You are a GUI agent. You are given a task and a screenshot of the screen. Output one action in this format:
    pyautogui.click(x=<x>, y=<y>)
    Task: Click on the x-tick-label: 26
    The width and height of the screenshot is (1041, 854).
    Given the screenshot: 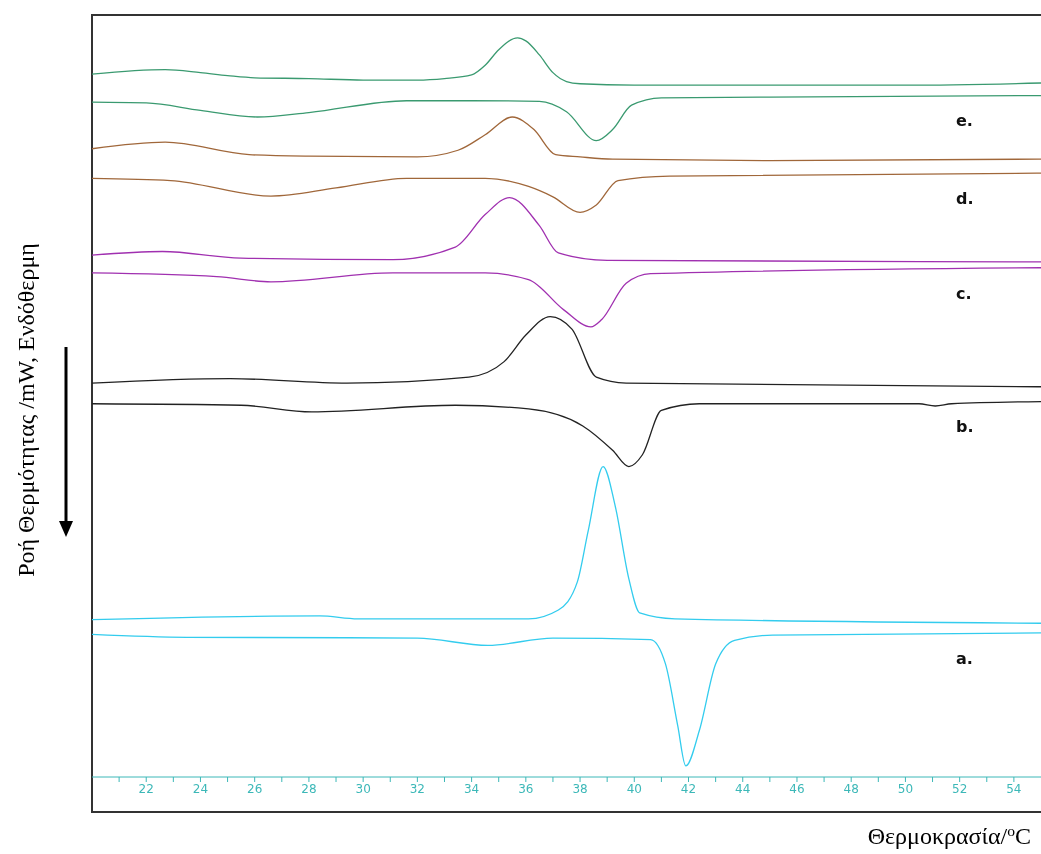 What is the action you would take?
    pyautogui.click(x=255, y=788)
    